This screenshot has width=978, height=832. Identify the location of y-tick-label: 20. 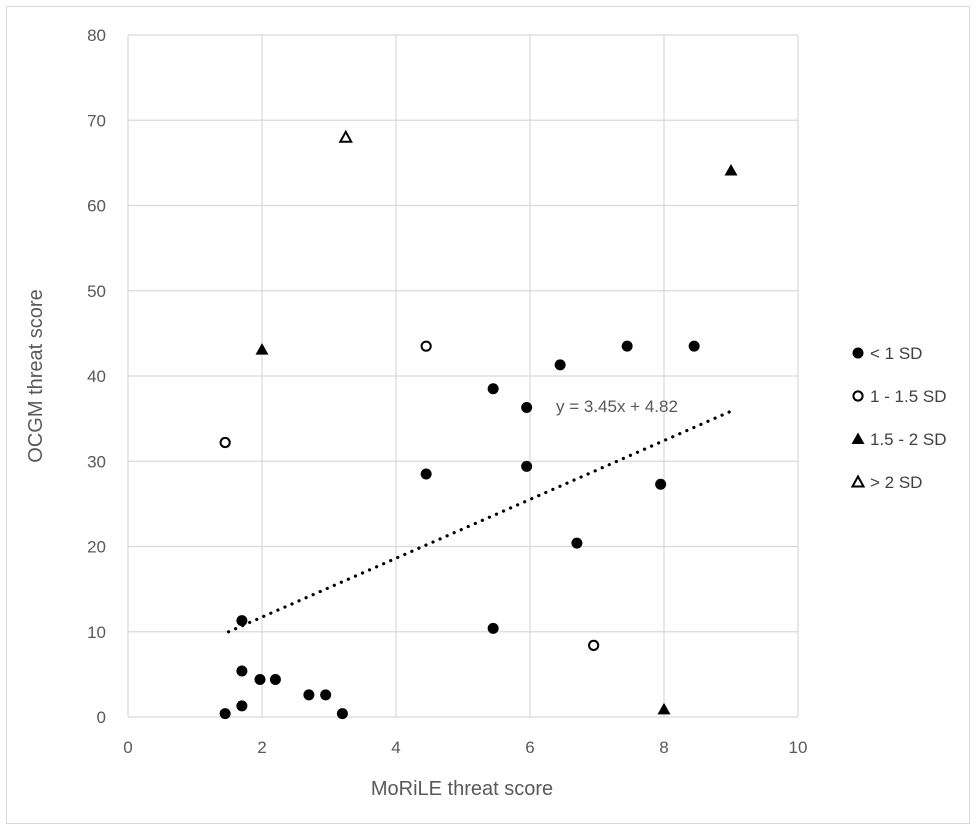
(96, 547).